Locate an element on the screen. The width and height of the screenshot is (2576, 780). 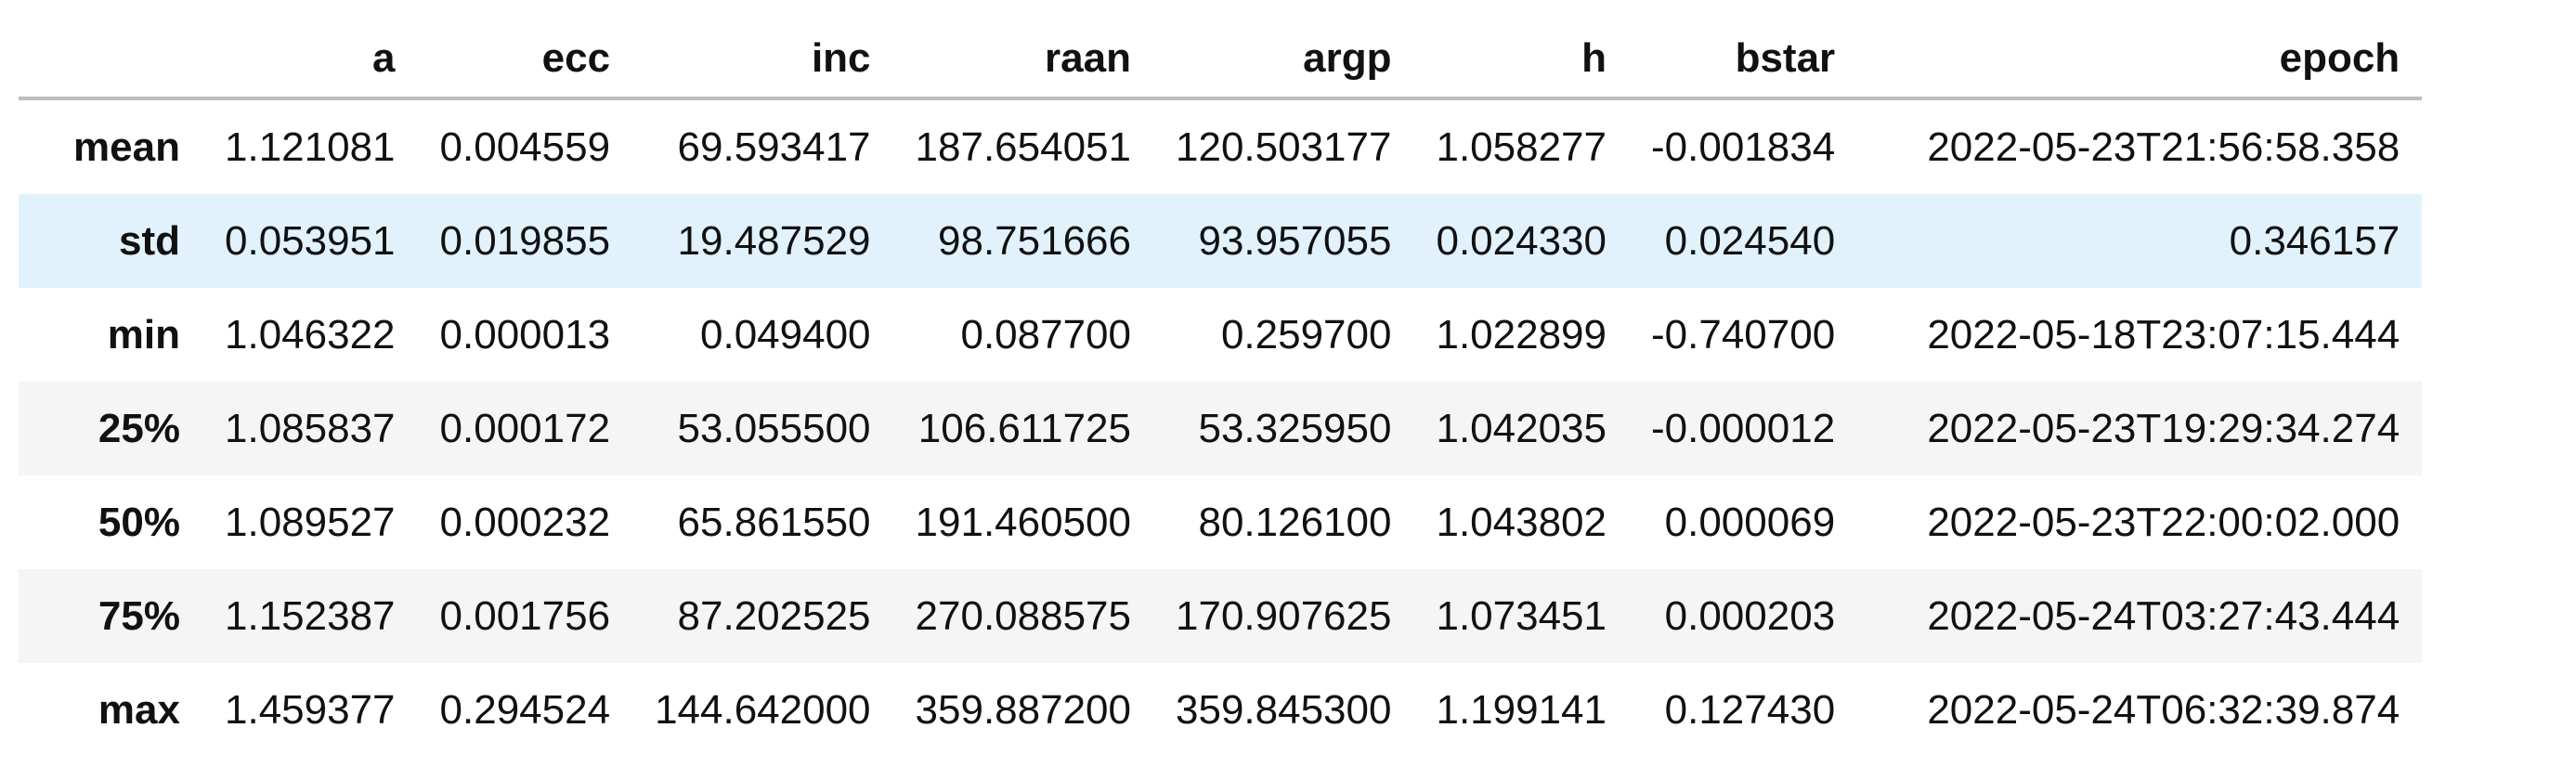
column-header-ecc: ecc is located at coordinates (525, 60).